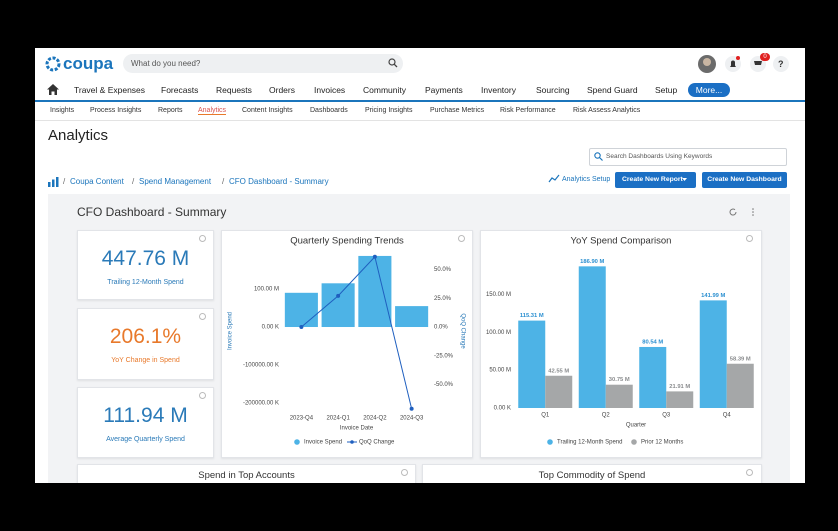  I want to click on dashboard-search-placeholder: Search Dashboards Using Keywords, so click(659, 156).